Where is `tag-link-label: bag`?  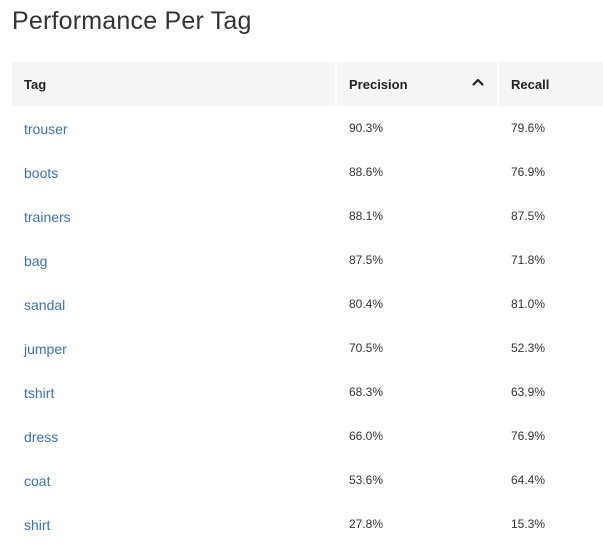
tag-link-label: bag is located at coordinates (36, 261).